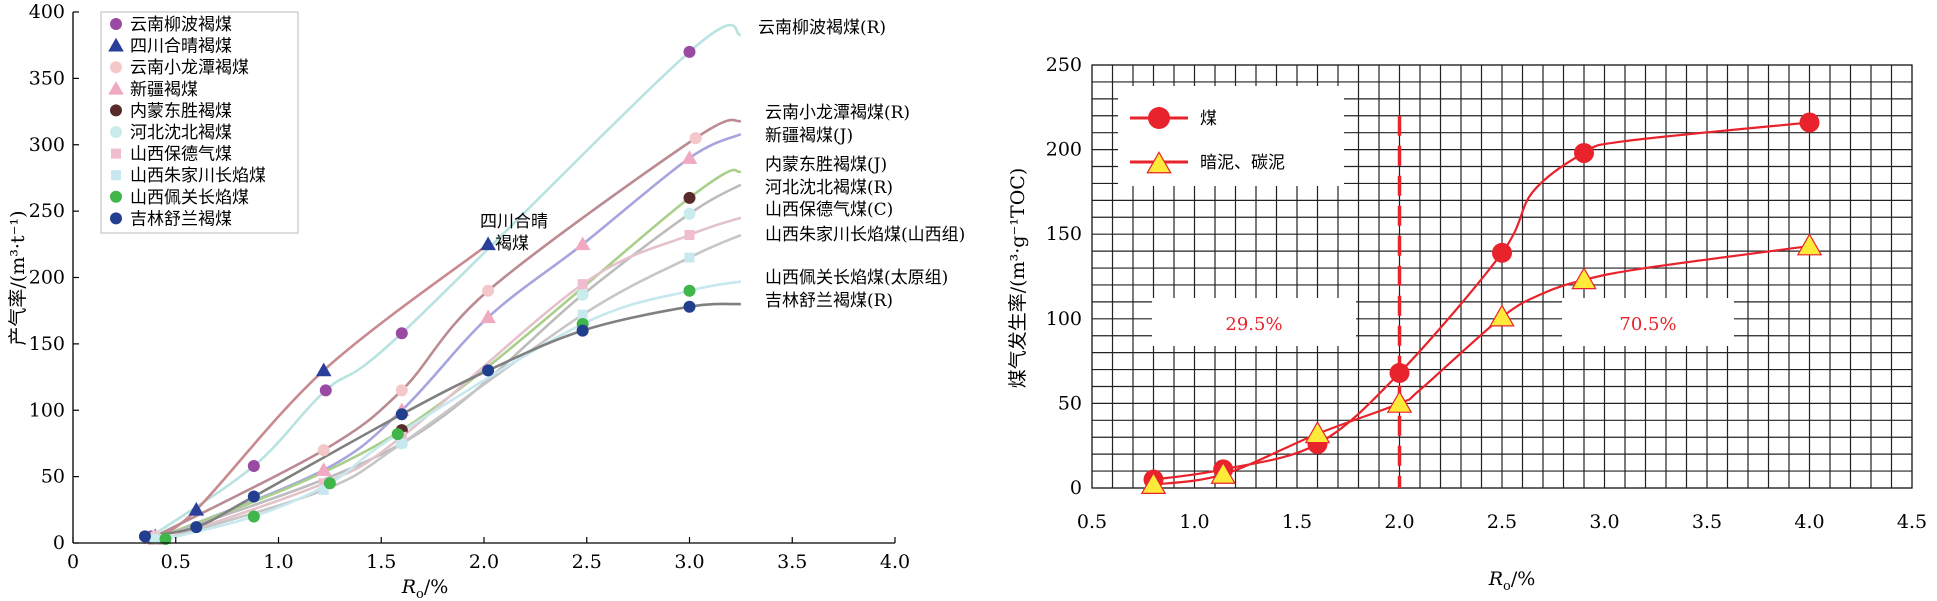 This screenshot has width=1937, height=601. Describe the element at coordinates (181, 155) in the screenshot. I see `left-legend-label: 山西保德气煤` at that location.